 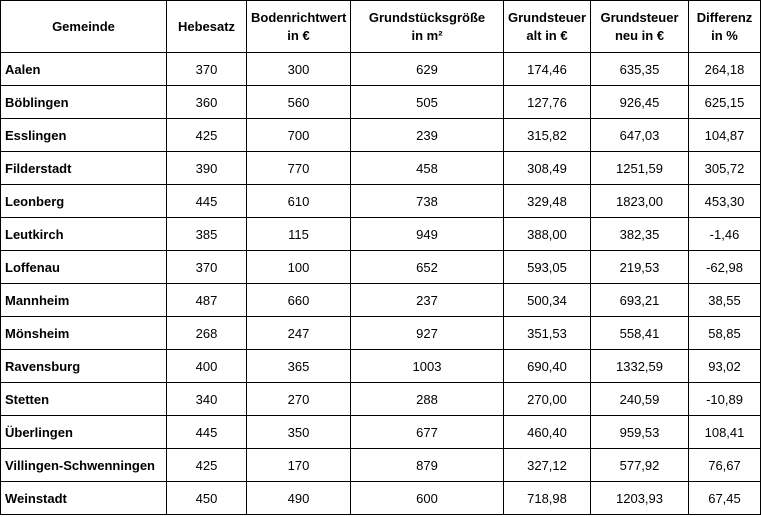 What do you see at coordinates (206, 366) in the screenshot?
I see `value-cell: 400` at bounding box center [206, 366].